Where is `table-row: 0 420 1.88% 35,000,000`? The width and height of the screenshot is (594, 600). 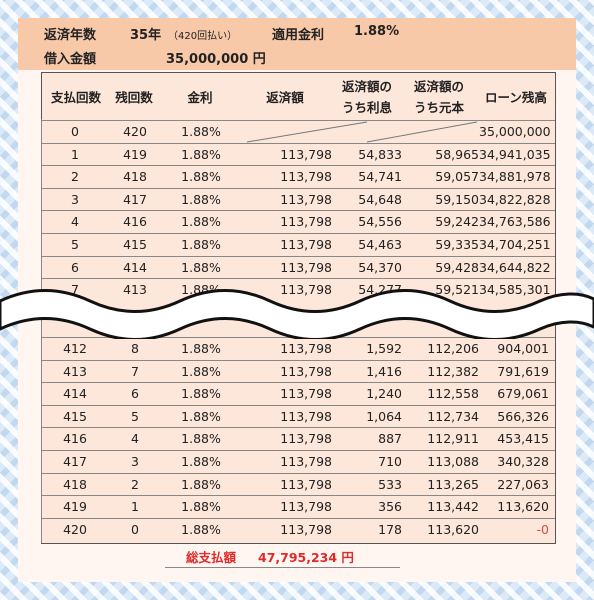 table-row: 0 420 1.88% 35,000,000 is located at coordinates (298, 131).